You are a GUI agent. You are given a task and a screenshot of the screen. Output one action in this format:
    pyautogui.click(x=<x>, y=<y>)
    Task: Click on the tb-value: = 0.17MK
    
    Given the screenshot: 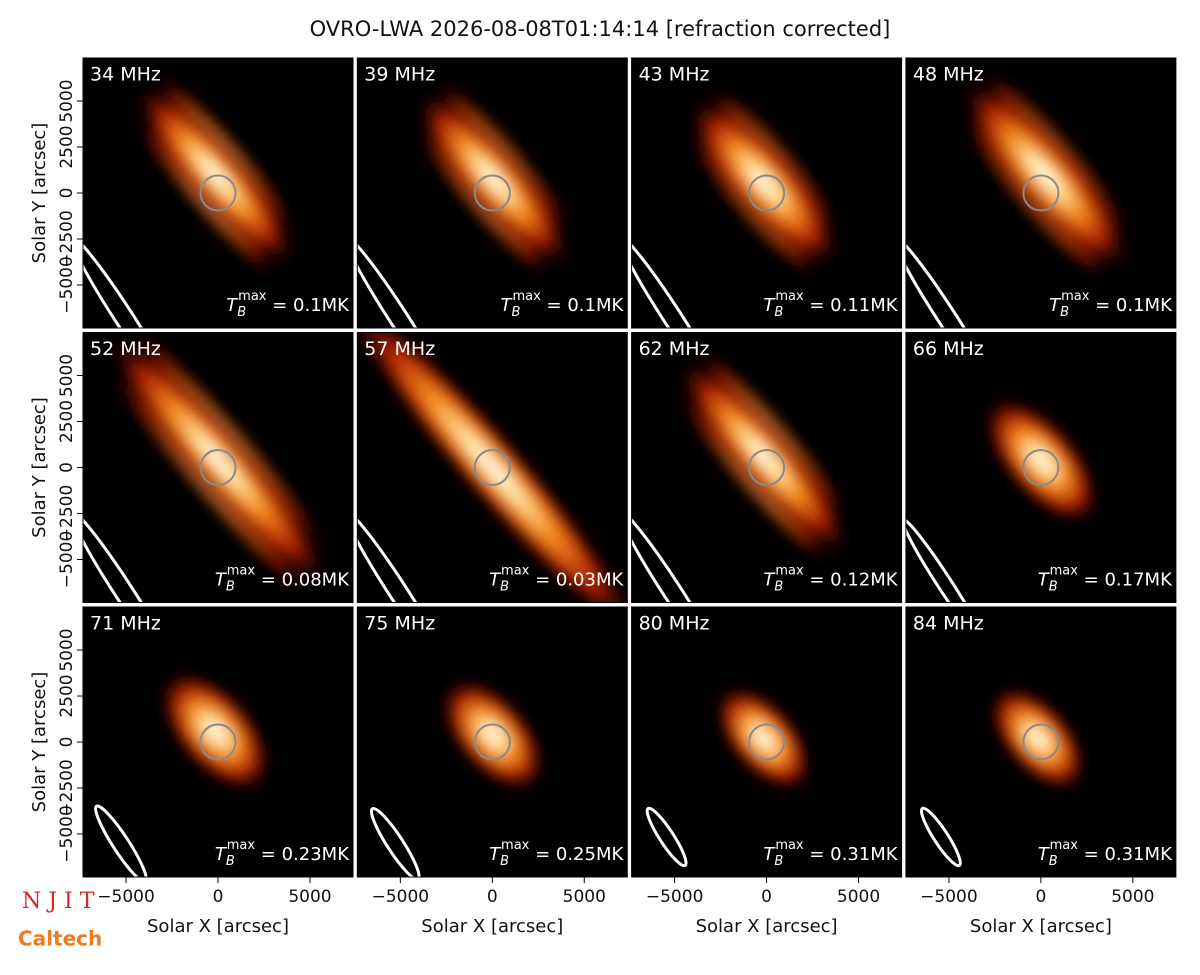 What is the action you would take?
    pyautogui.click(x=1125, y=580)
    